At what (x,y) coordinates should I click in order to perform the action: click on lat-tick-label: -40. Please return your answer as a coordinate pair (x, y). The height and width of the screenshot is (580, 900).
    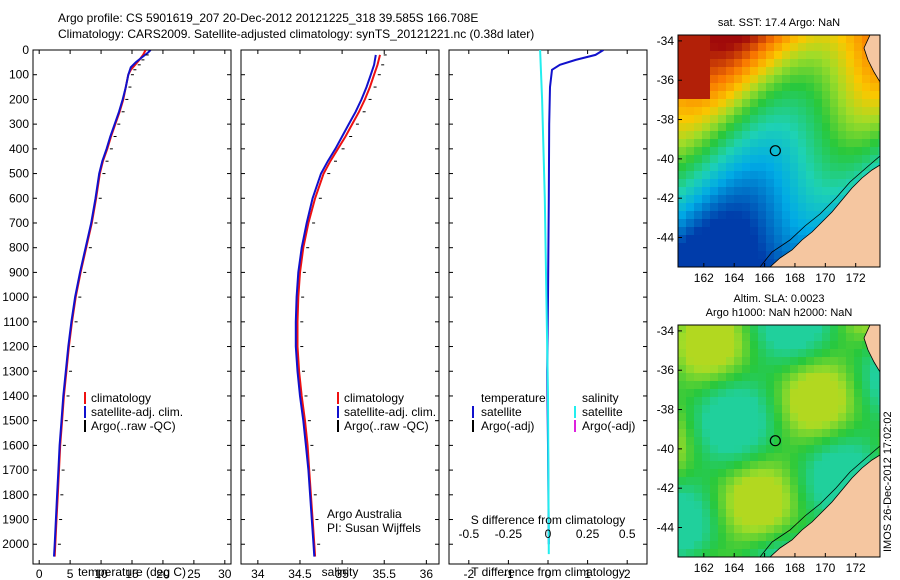
    Looking at the image, I should click on (666, 449).